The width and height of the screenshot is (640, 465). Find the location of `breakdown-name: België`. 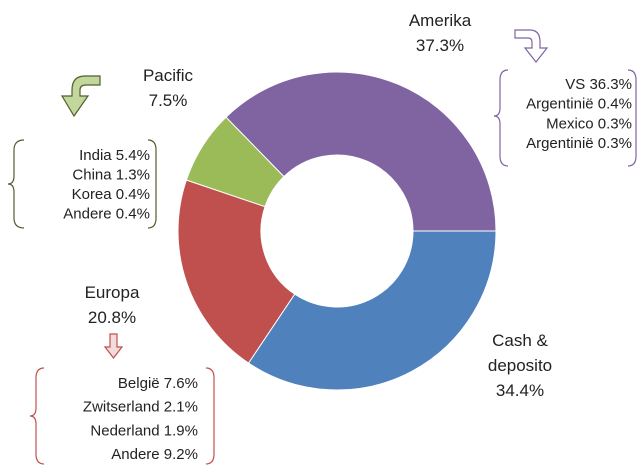

breakdown-name: België is located at coordinates (139, 383).